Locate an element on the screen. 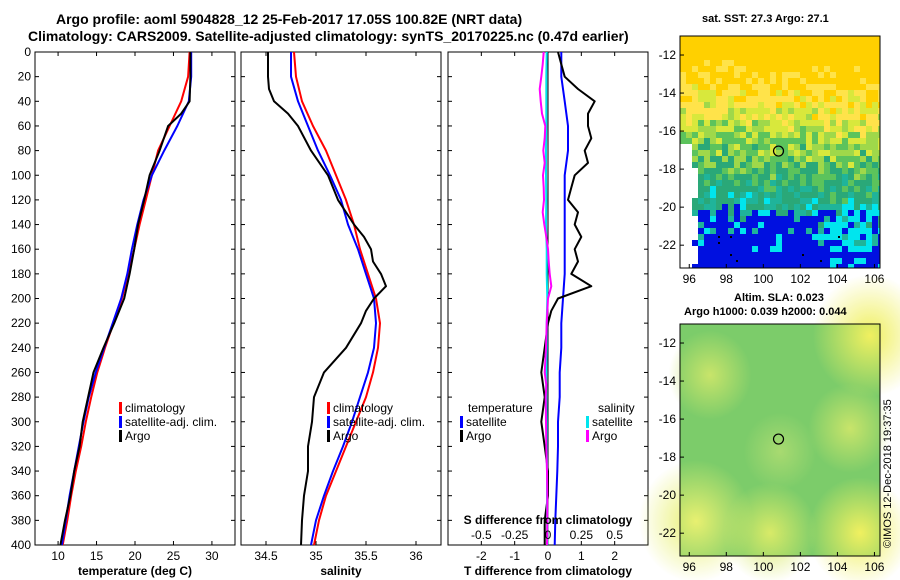  ytick-label: 160 is located at coordinates (21, 249).